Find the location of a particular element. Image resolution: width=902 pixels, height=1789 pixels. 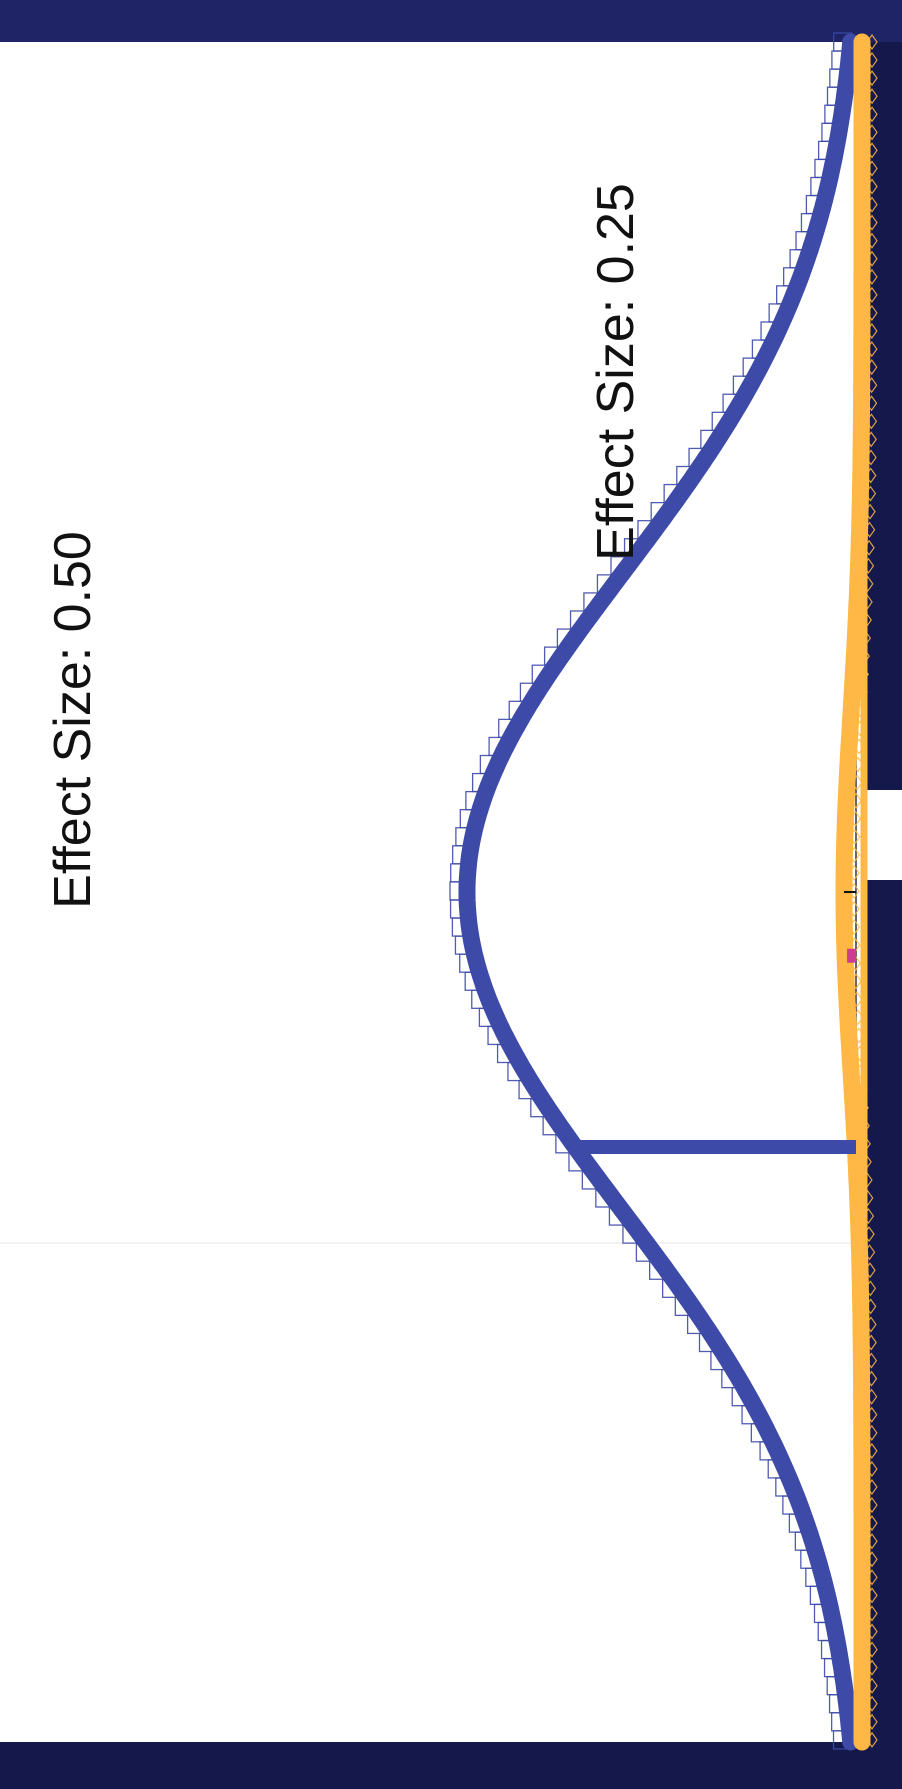

effect-size-label: Effect Size: 0.25 is located at coordinates (616, 372).